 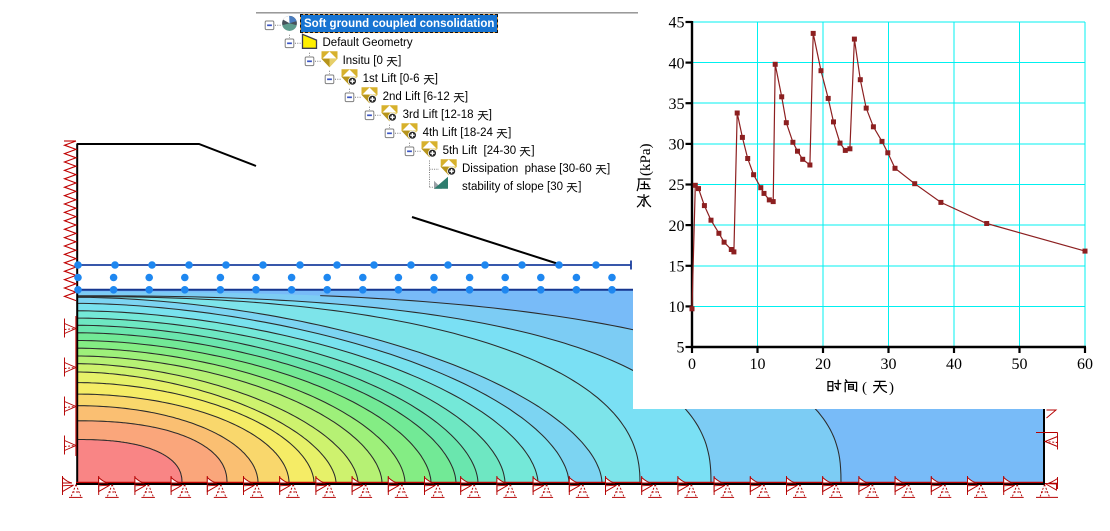 What do you see at coordinates (1085, 364) in the screenshot?
I see `svg-text: 60` at bounding box center [1085, 364].